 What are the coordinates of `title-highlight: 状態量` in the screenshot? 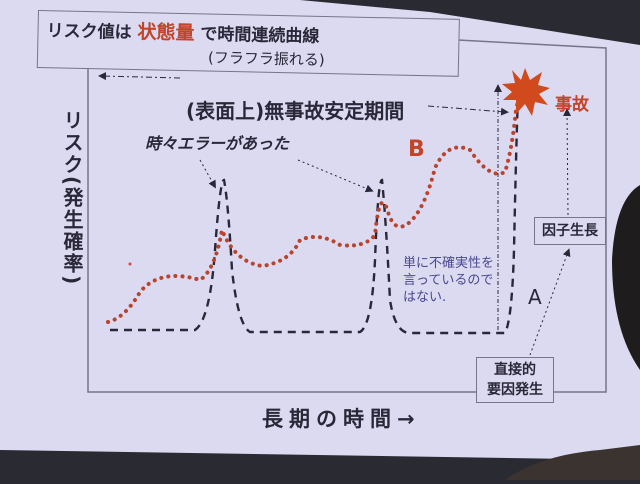 It's located at (166, 33).